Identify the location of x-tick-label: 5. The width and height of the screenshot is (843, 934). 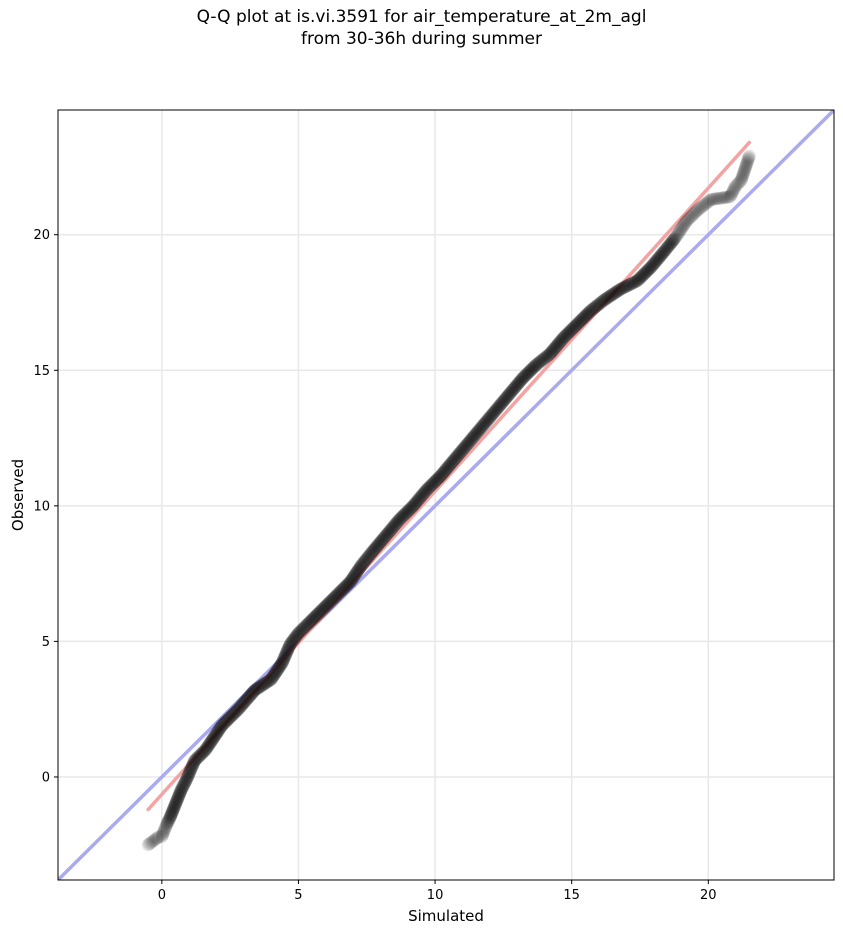
(298, 895).